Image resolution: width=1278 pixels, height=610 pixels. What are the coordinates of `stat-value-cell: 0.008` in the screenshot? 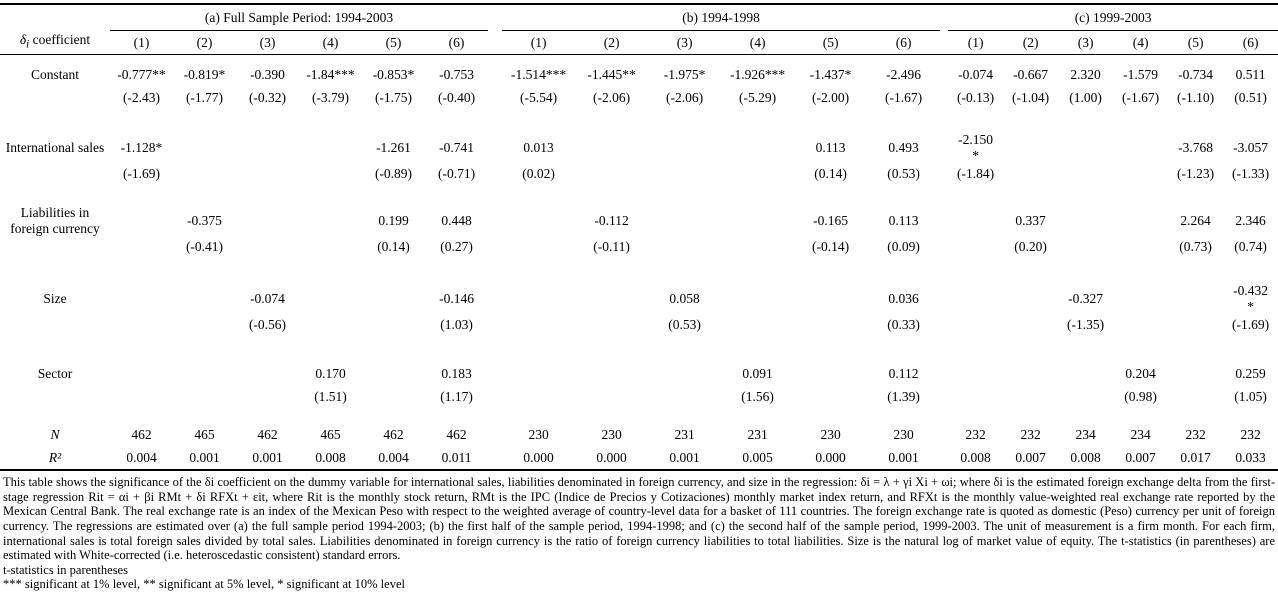 It's located at (976, 459).